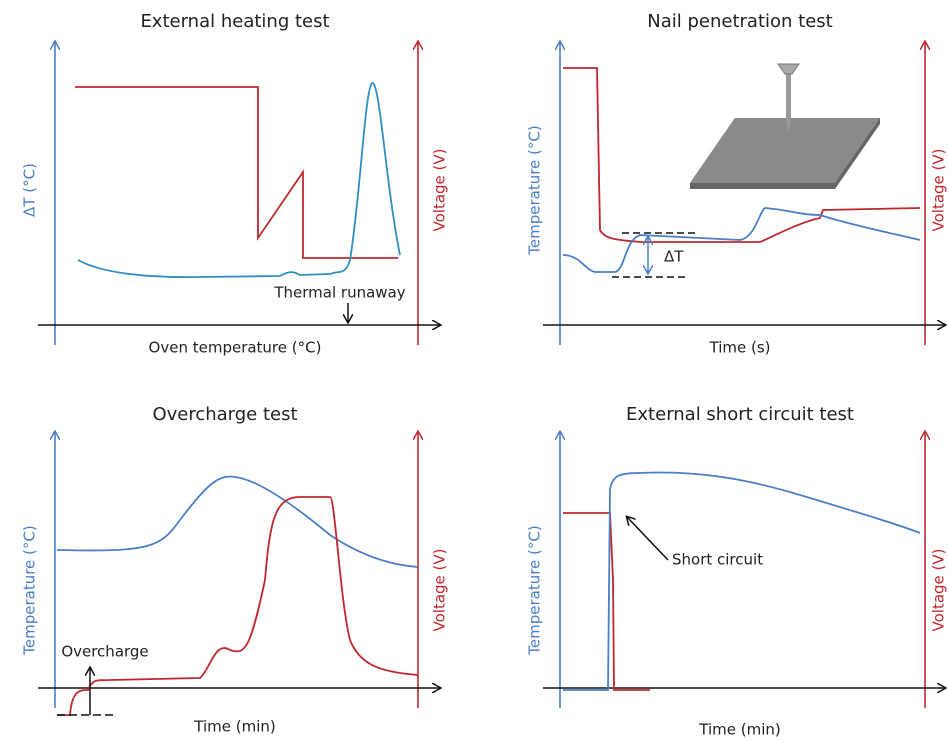  Describe the element at coordinates (740, 348) in the screenshot. I see `x-axis-label: Time (s)` at that location.